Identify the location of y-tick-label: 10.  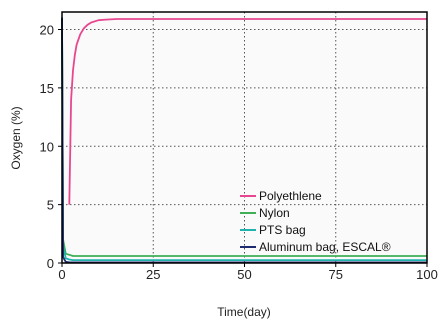
(47, 146).